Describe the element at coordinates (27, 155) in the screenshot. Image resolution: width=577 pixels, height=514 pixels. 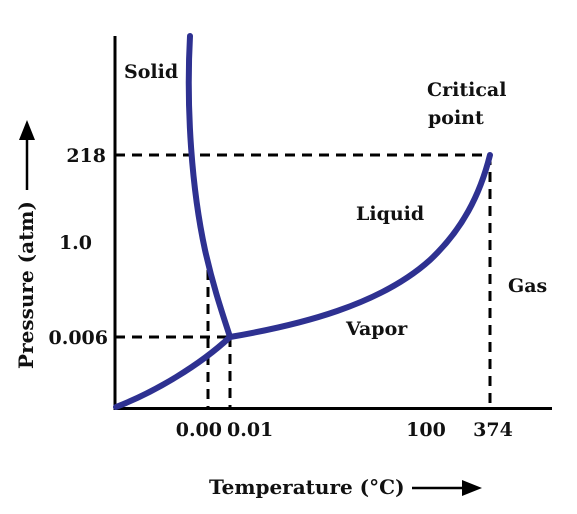
I see `arrow-up-icon` at that location.